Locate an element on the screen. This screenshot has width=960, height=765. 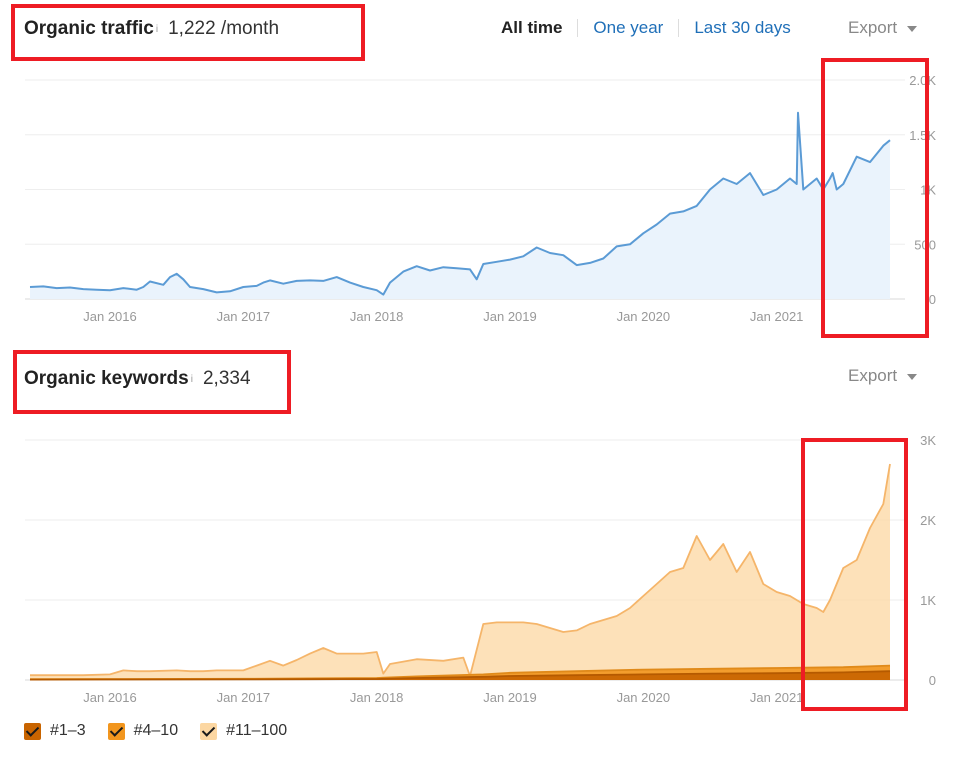
series-area is located at coordinates (460, 675).